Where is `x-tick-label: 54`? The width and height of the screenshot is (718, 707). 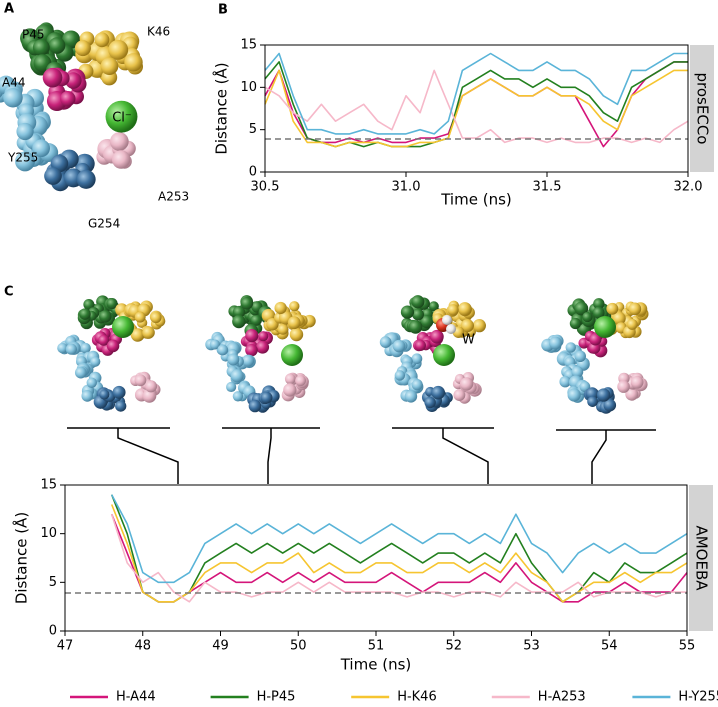
x-tick-label: 54 is located at coordinates (609, 646).